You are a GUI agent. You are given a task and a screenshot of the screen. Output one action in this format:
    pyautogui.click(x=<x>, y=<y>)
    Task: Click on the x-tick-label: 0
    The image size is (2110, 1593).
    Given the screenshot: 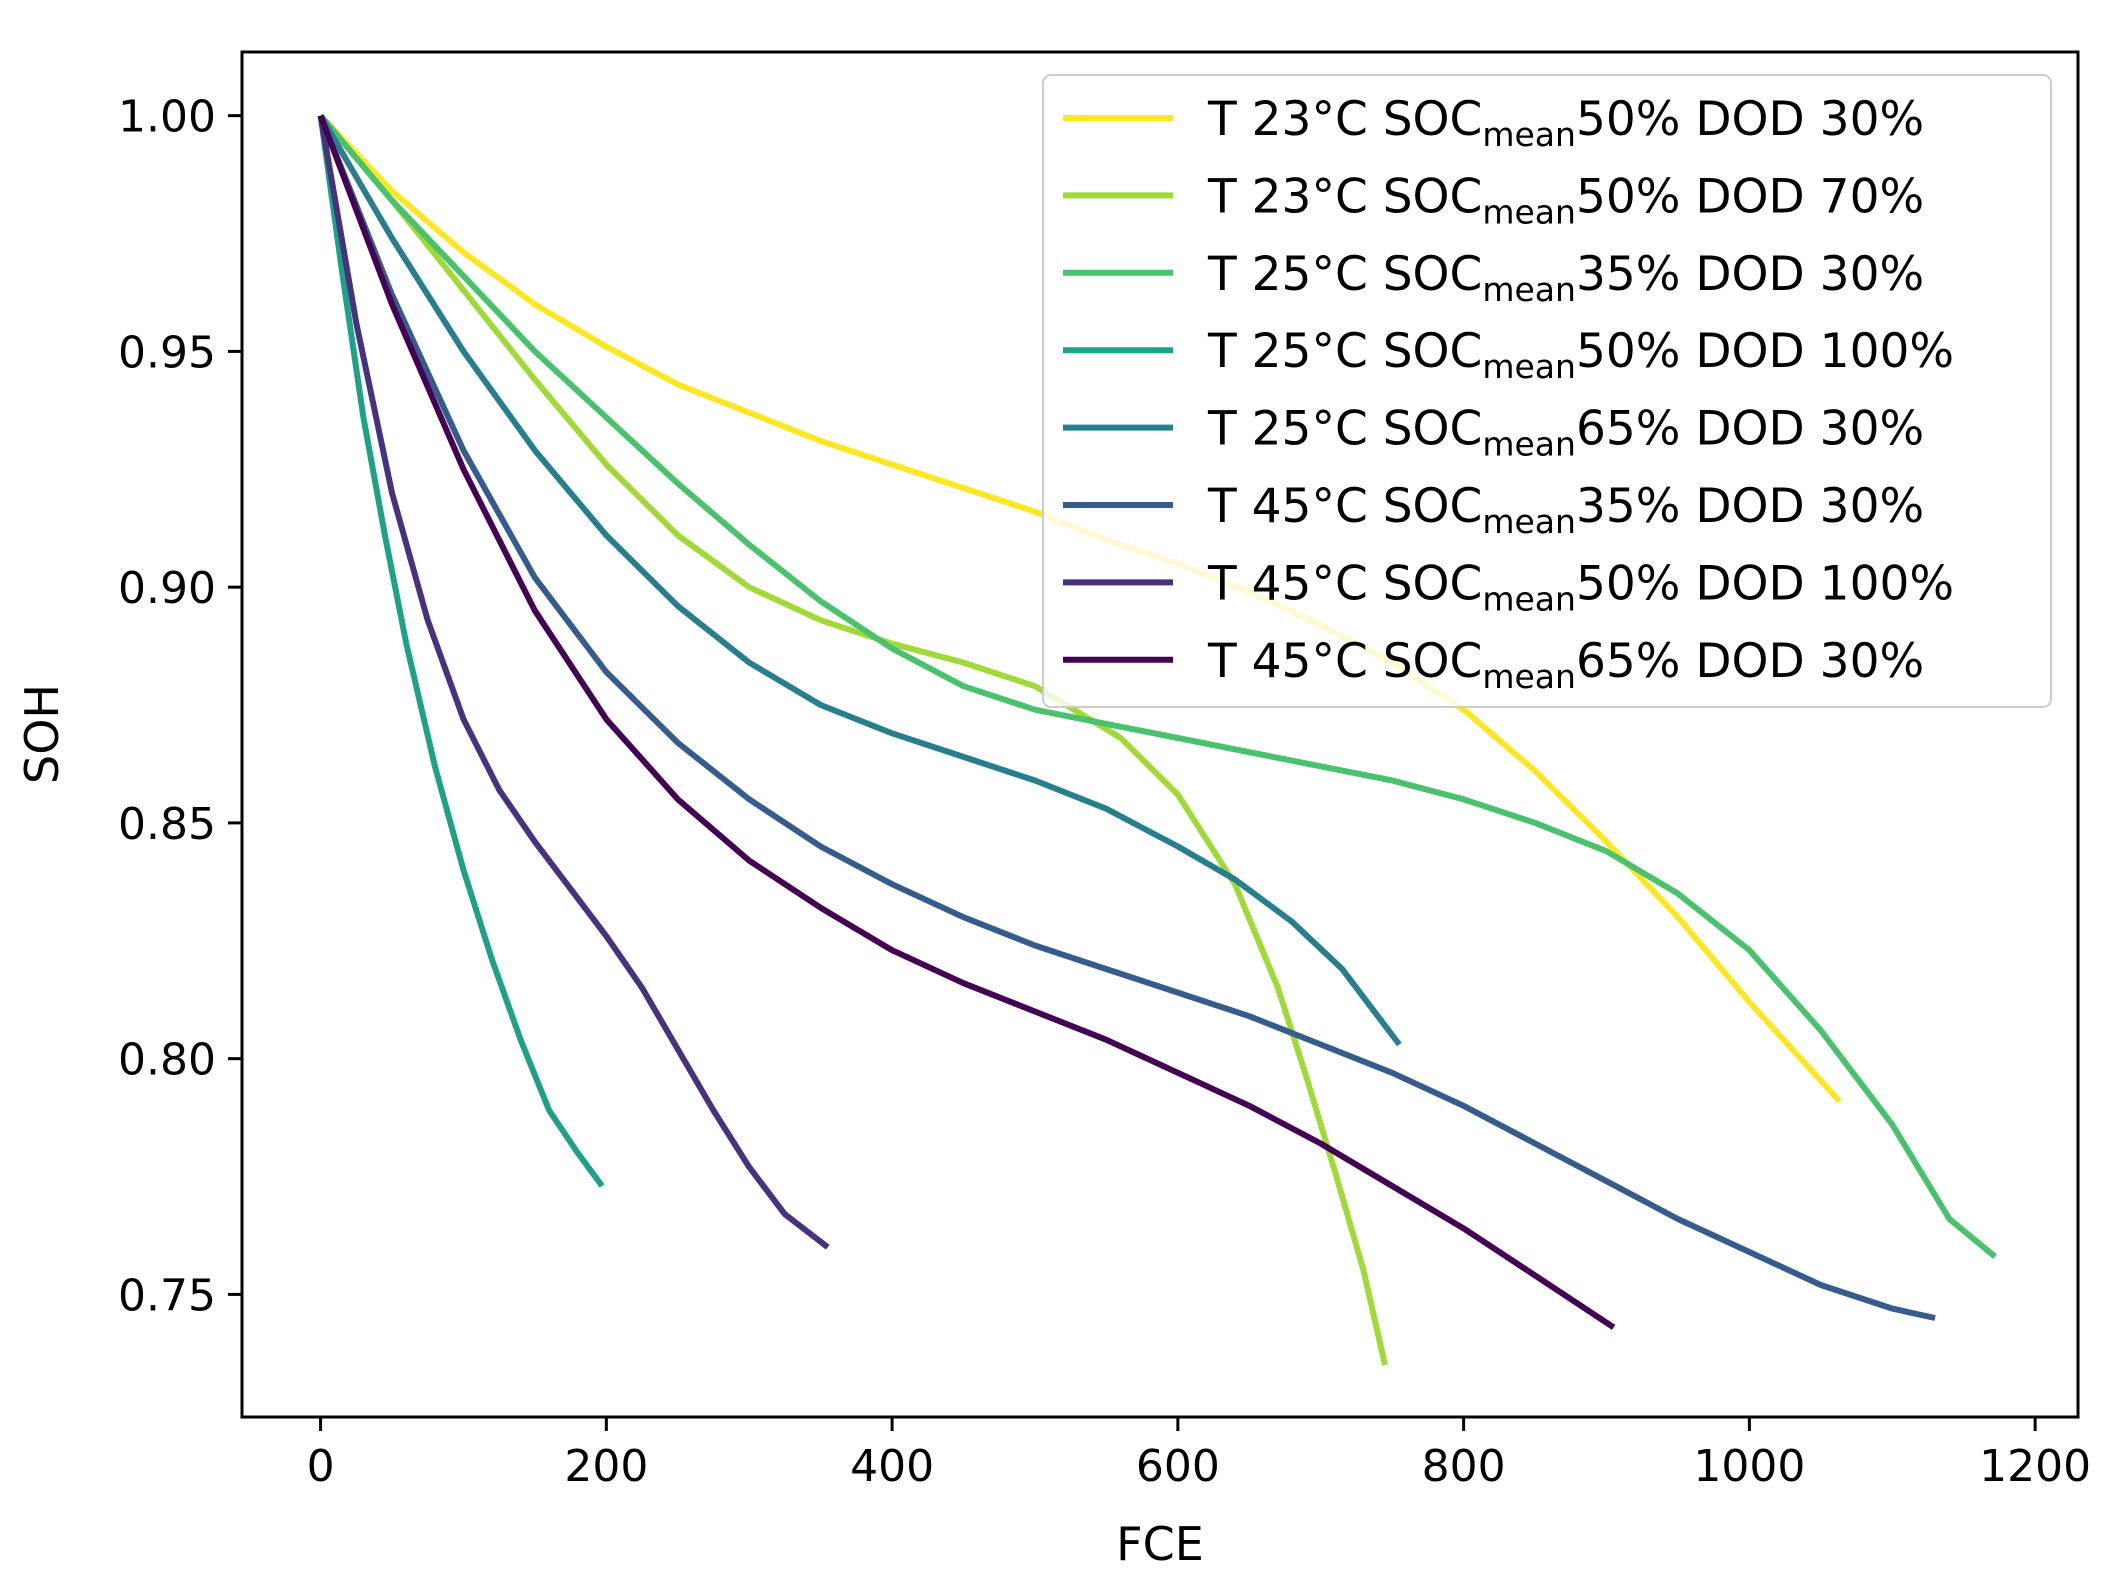 What is the action you would take?
    pyautogui.click(x=321, y=1466)
    